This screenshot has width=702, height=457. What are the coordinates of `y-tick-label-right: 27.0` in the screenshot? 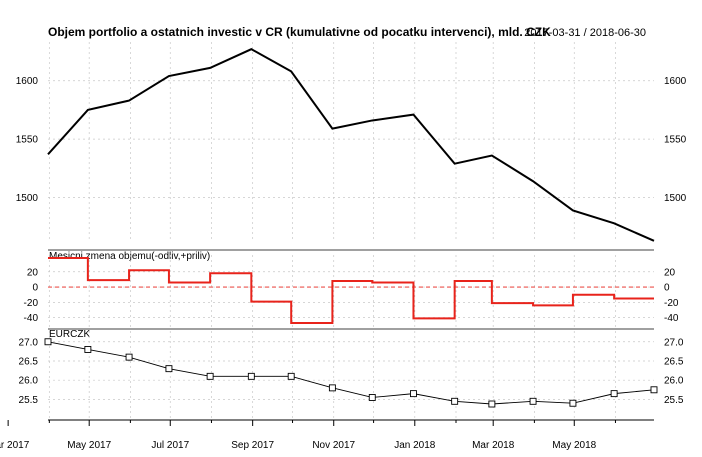 It's located at (674, 342).